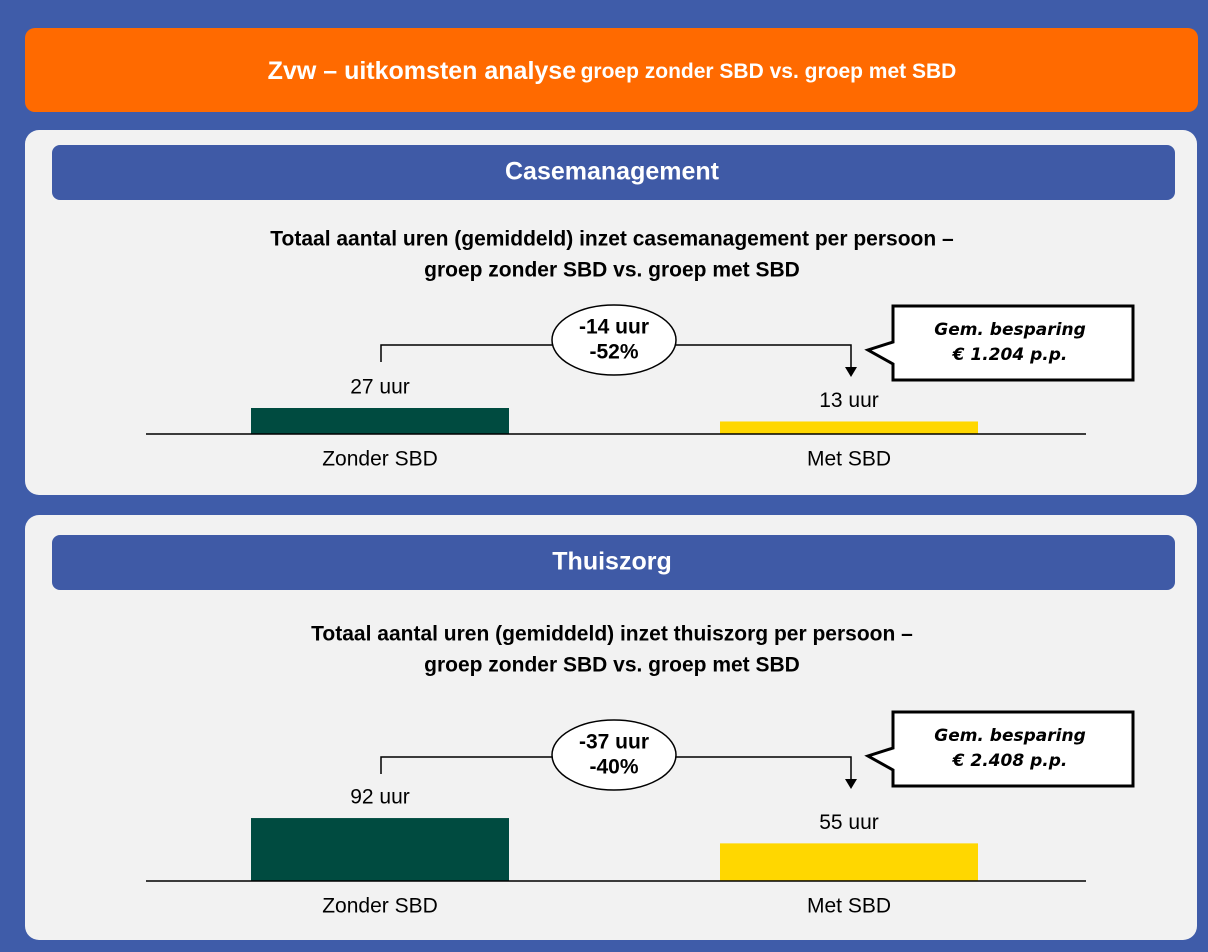 This screenshot has height=952, width=1208. Describe the element at coordinates (613, 352) in the screenshot. I see `change-label: -52%` at that location.